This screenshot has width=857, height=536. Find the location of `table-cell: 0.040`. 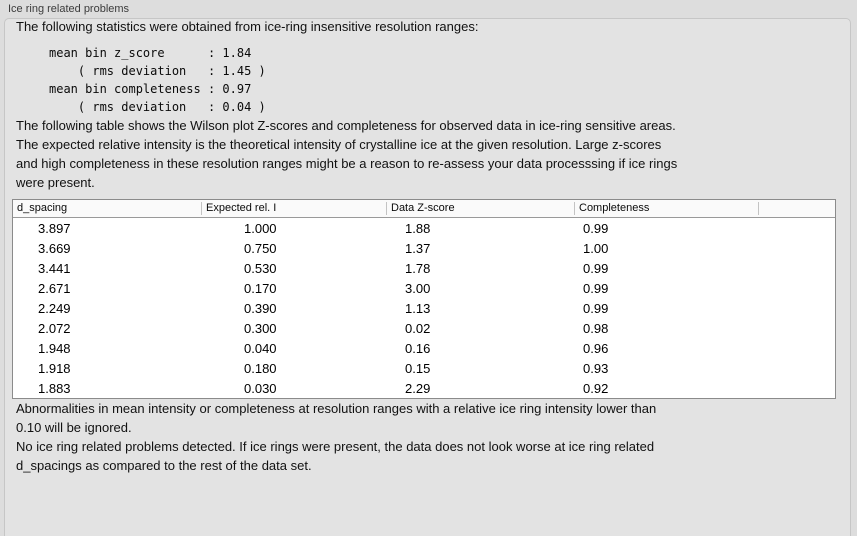

table-cell: 0.040 is located at coordinates (260, 348).